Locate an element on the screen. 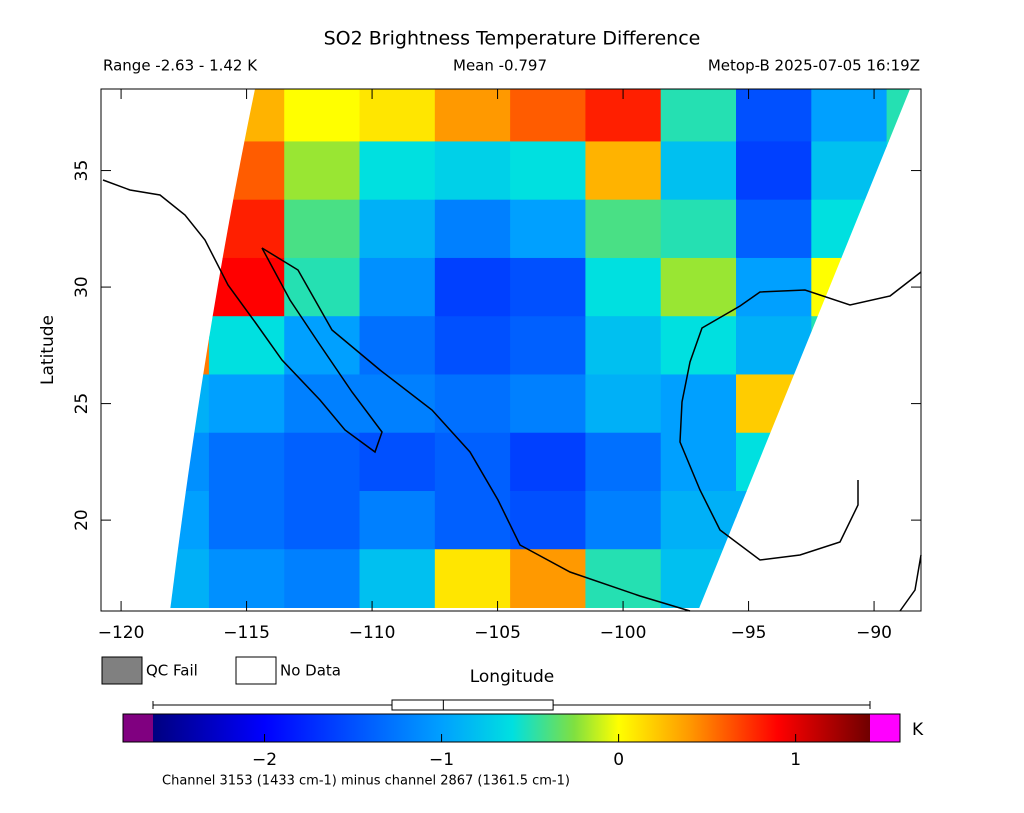 The width and height of the screenshot is (1024, 813). qc-fail-swatch is located at coordinates (122, 670).